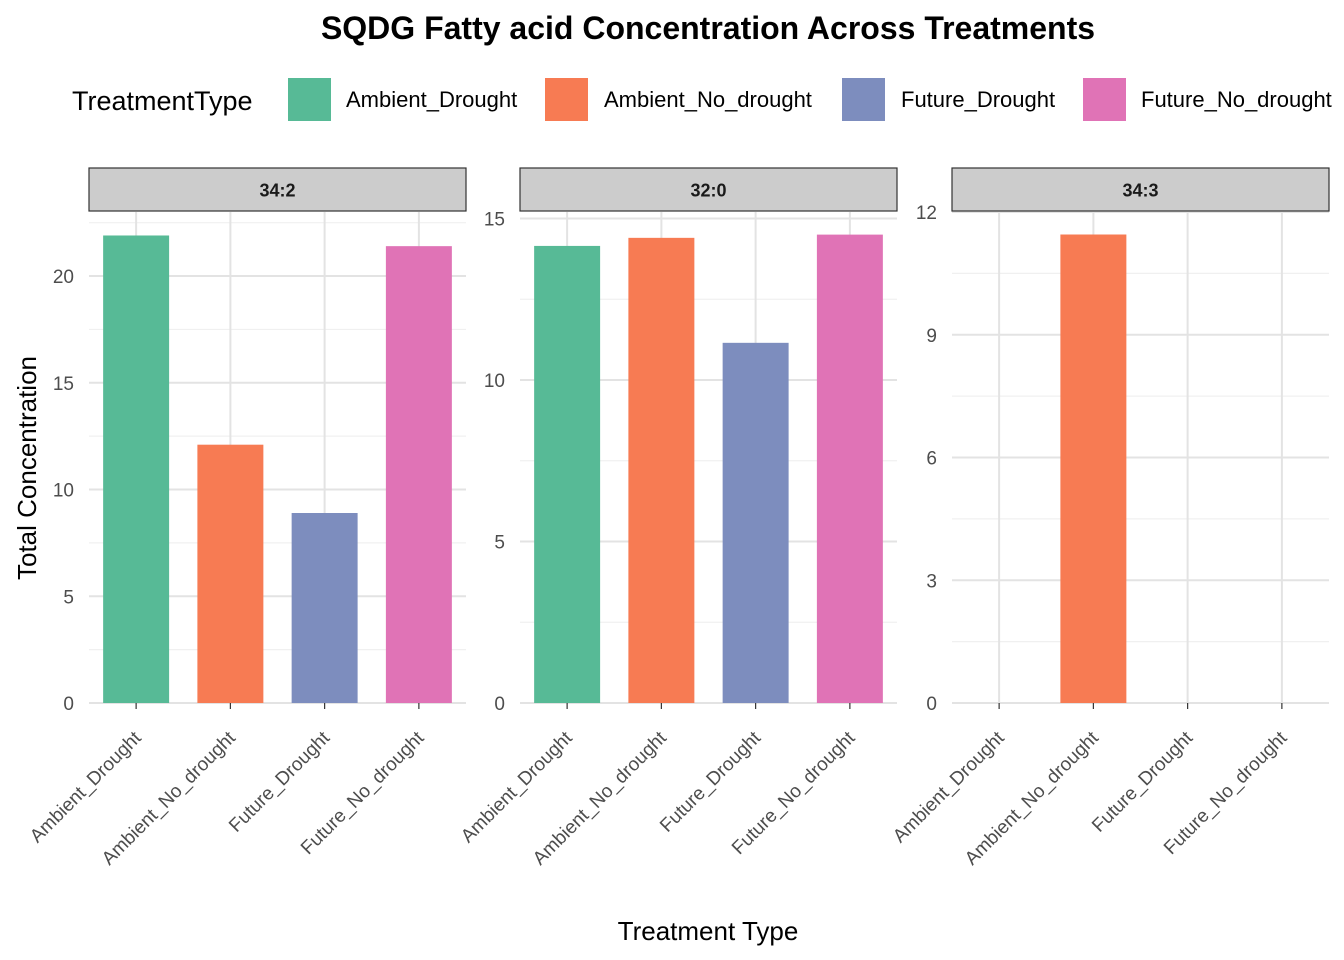 This screenshot has width=1344, height=960. I want to click on y-tick-label: 3, so click(931, 581).